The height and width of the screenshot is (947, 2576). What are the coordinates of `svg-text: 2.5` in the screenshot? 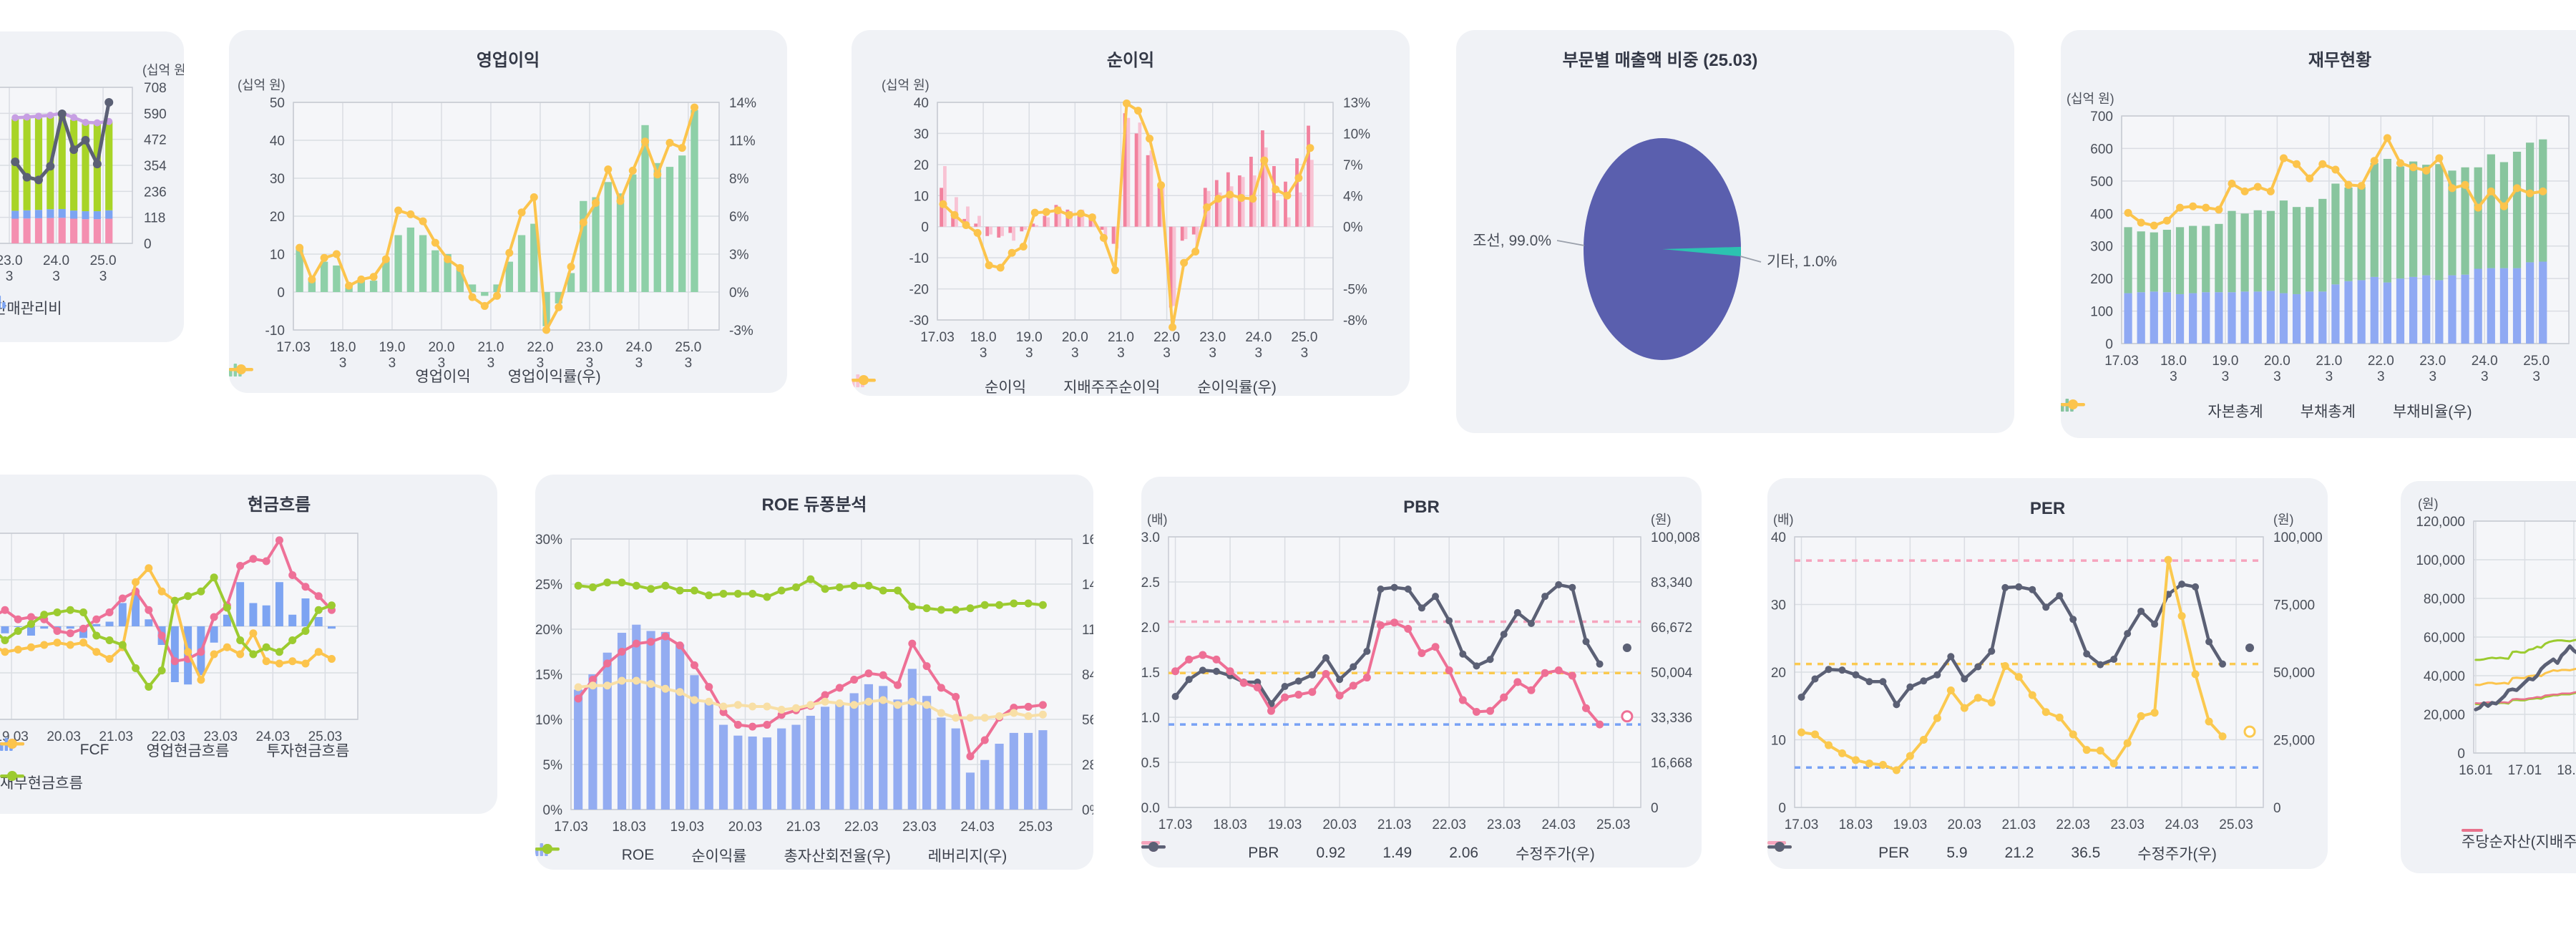 It's located at (1150, 583).